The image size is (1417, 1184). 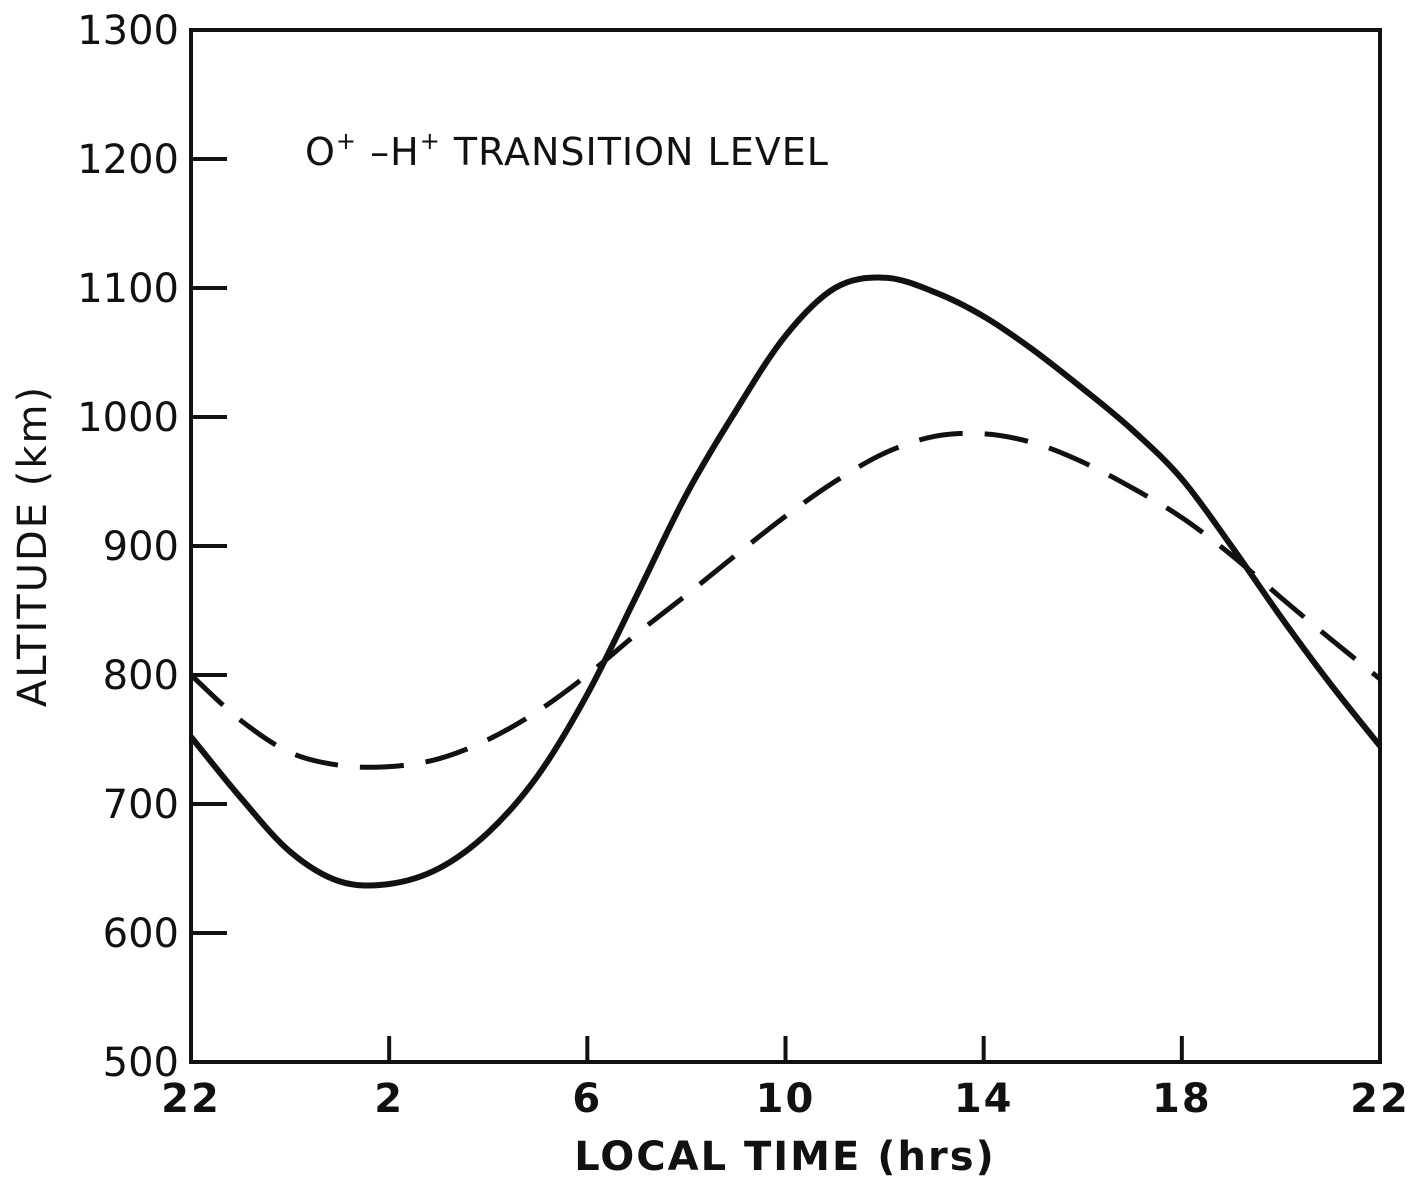 What do you see at coordinates (785, 1157) in the screenshot?
I see `x-axis-title: LOCAL TIME (hrs)` at bounding box center [785, 1157].